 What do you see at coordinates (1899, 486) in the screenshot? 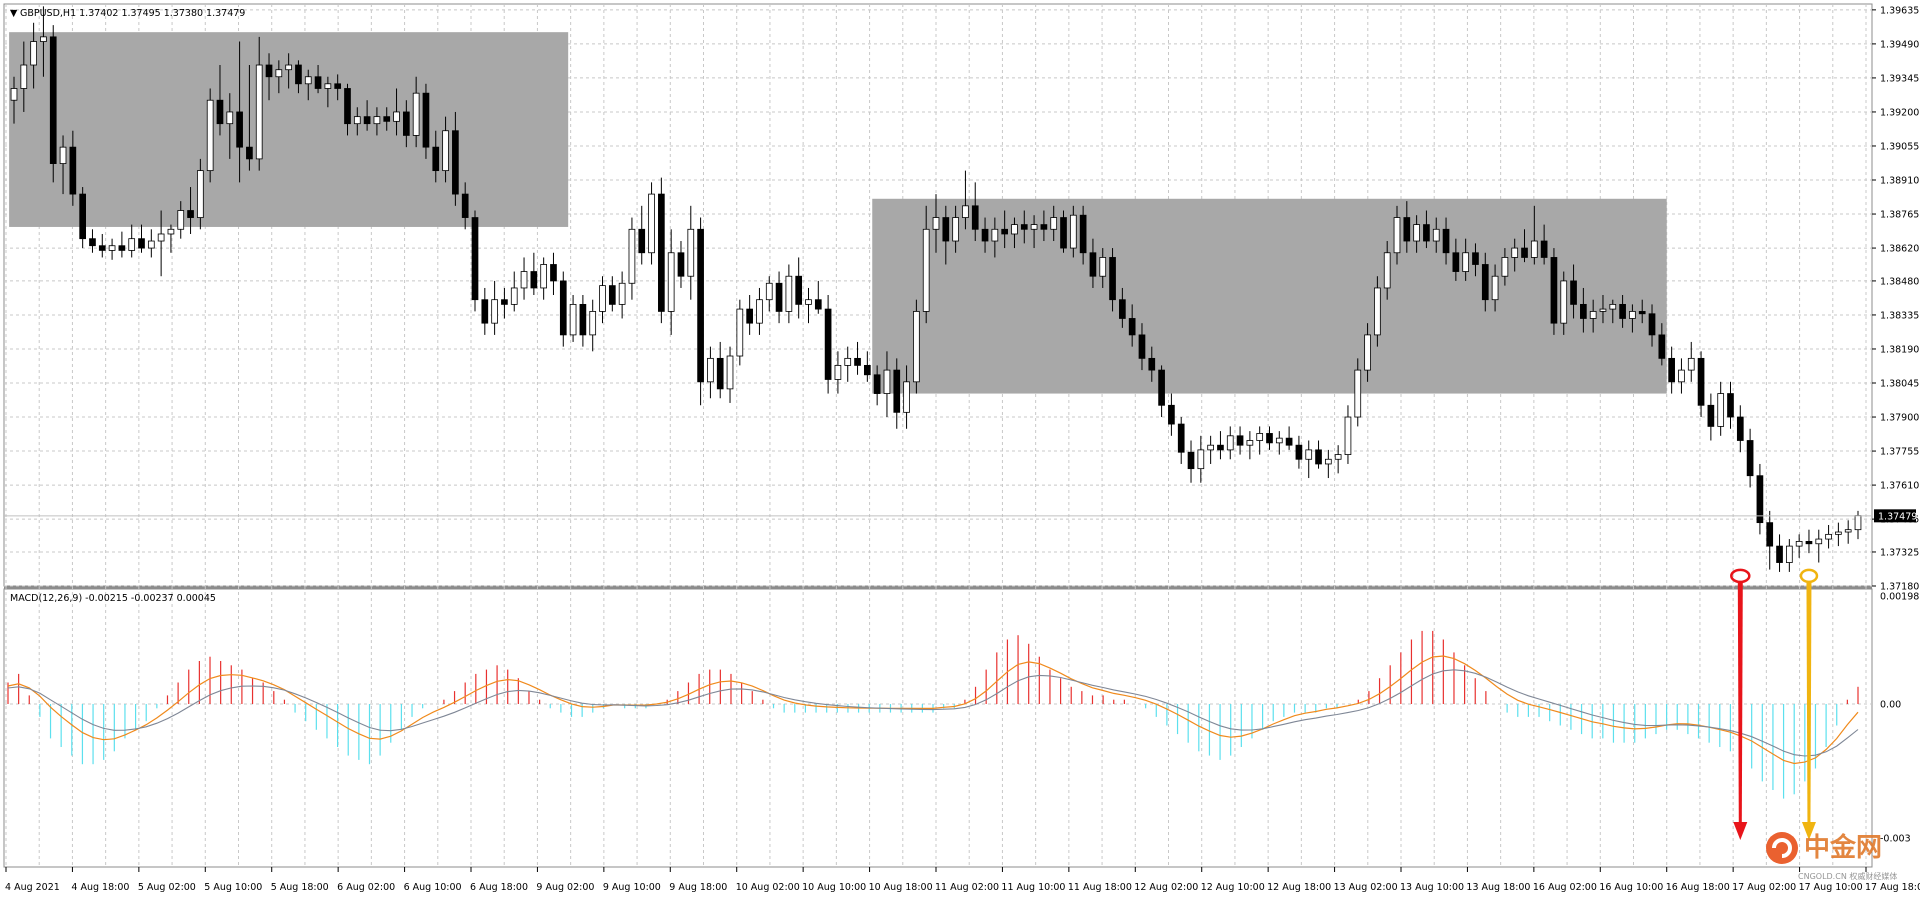
I see `price-tick-label: 1.37610` at bounding box center [1899, 486].